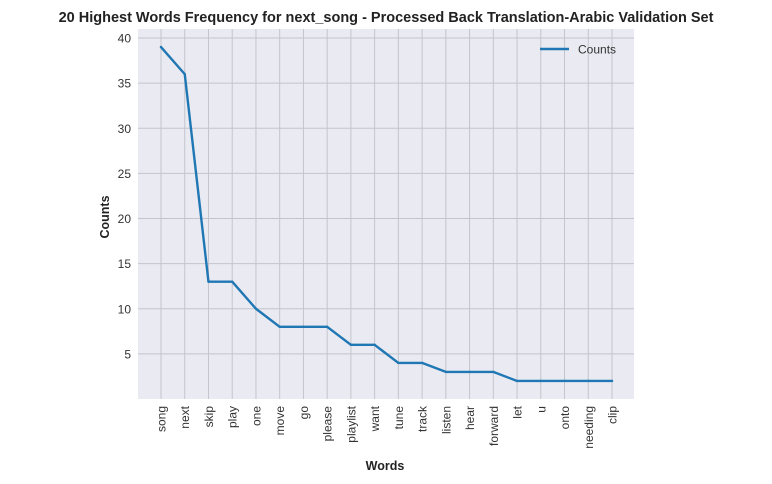 The width and height of the screenshot is (772, 484). What do you see at coordinates (125, 84) in the screenshot?
I see `y-tick-label: 35` at bounding box center [125, 84].